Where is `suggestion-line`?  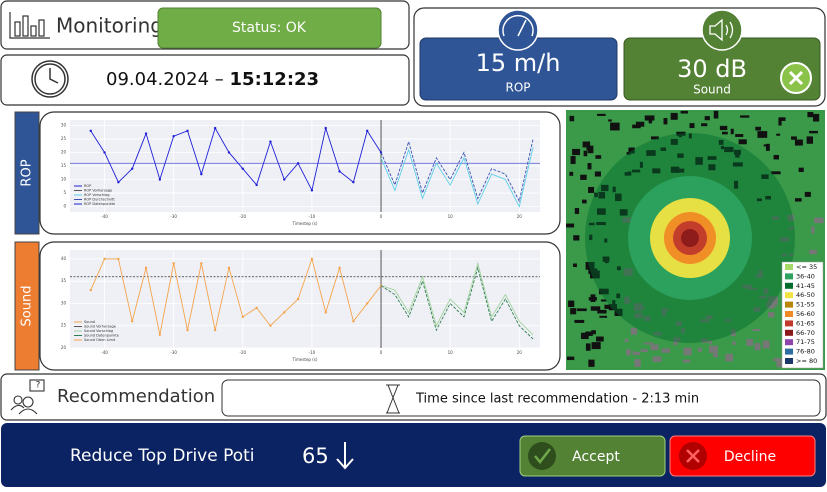 suggestion-line is located at coordinates (457, 298).